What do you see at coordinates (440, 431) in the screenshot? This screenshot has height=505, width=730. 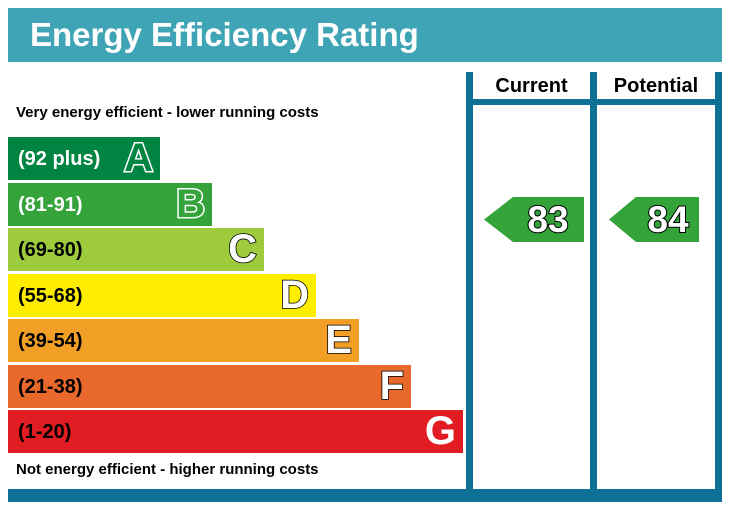 I see `band-letter: G` at bounding box center [440, 431].